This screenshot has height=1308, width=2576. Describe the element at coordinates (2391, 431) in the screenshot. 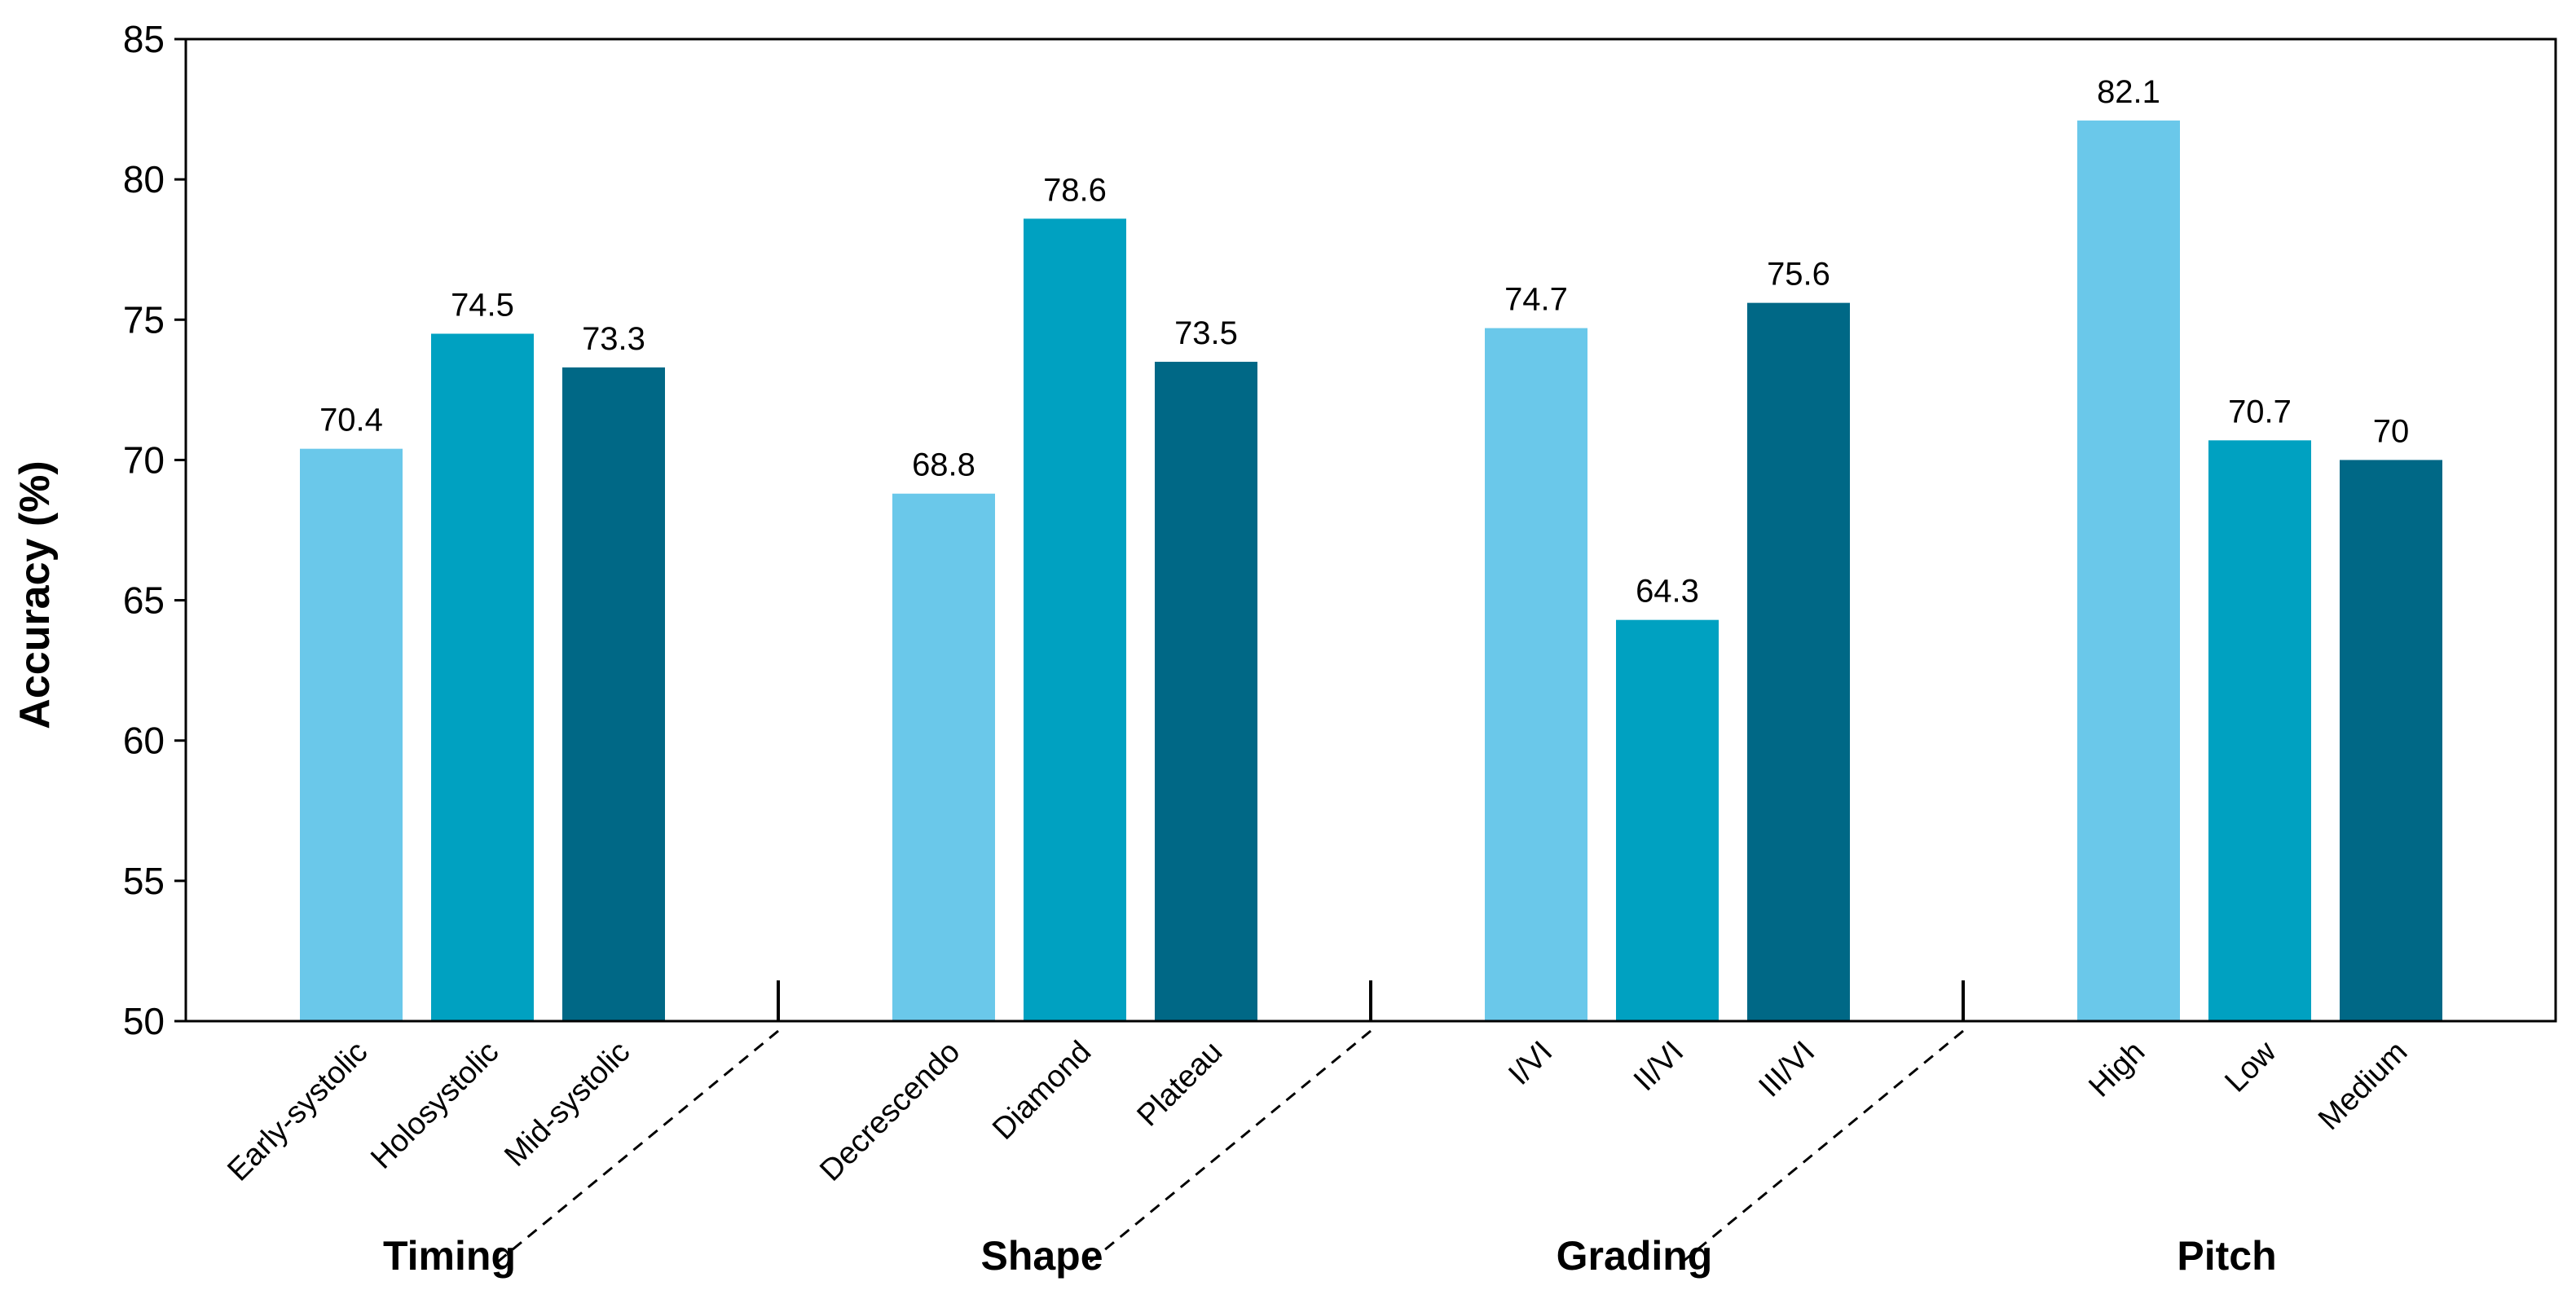

I see `data-label: 70` at that location.